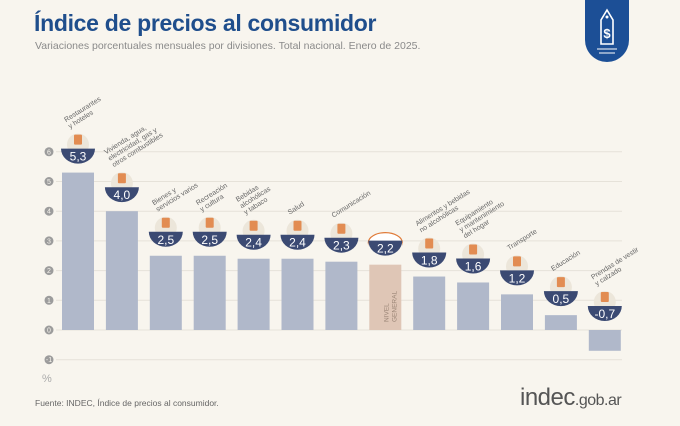  I want to click on y-tick-label: 4, so click(49, 212).